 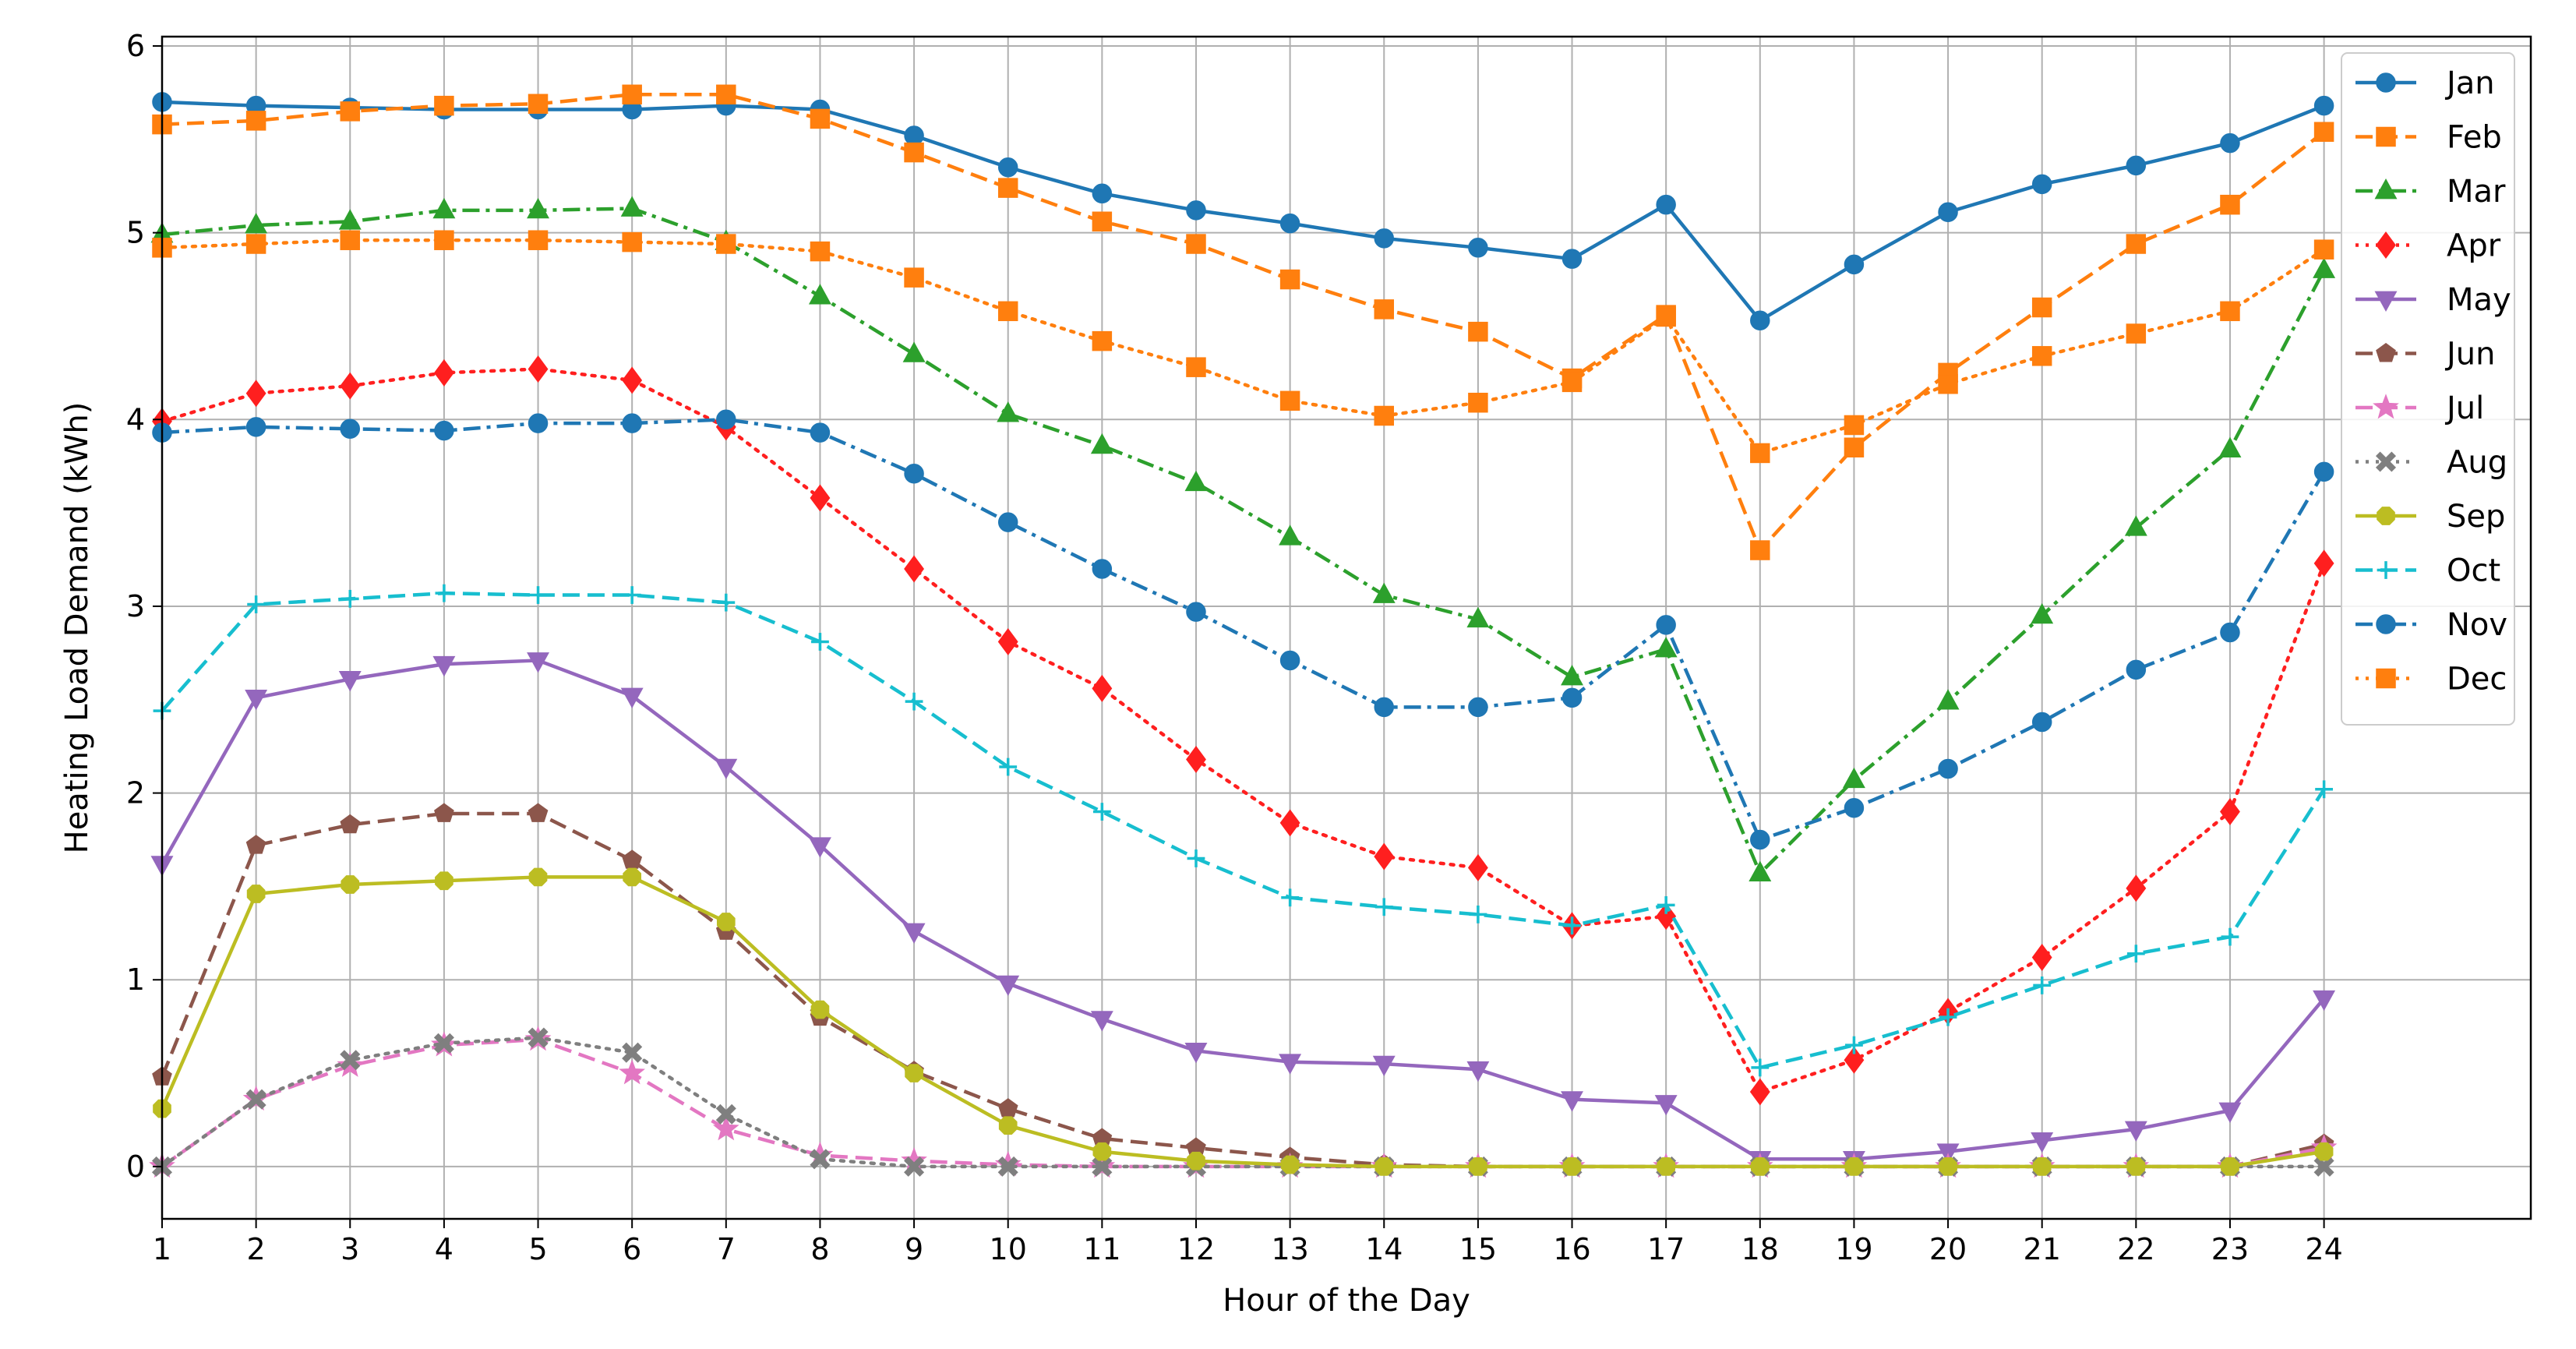 I want to click on chart-legend: Jan Feb Mar Apr May Jun Jul Aug Sep Oct Nov Dec, so click(x=2428, y=389).